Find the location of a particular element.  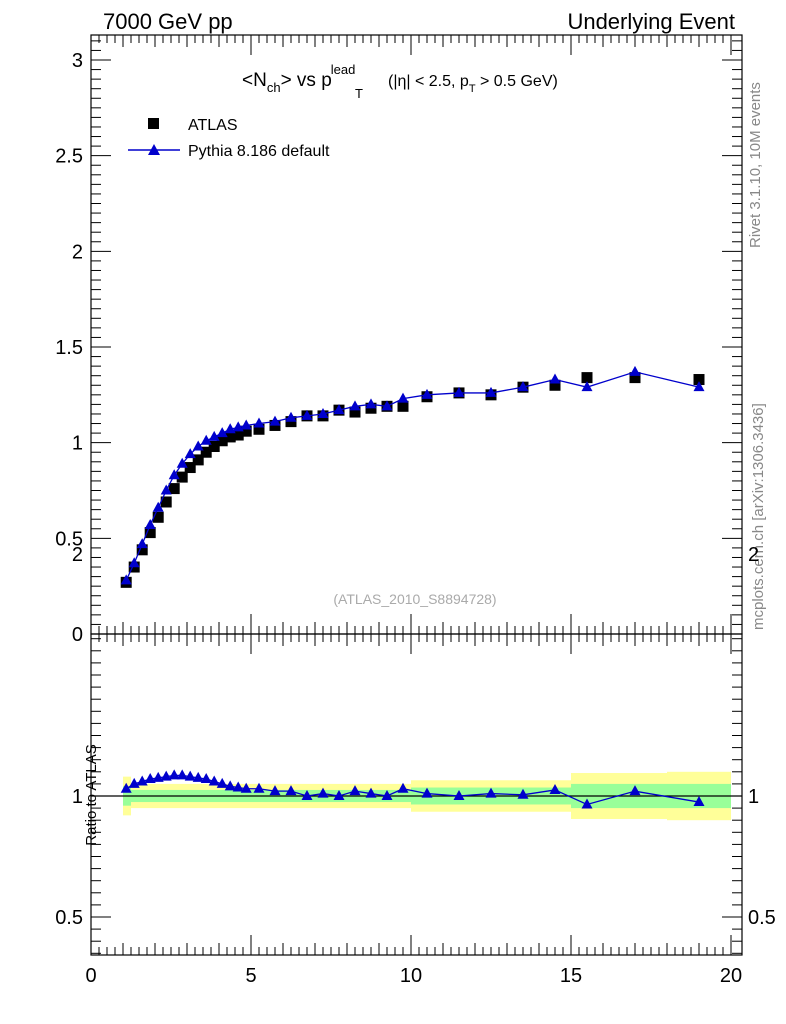

legend-marker-pythia is located at coordinates (154, 149).